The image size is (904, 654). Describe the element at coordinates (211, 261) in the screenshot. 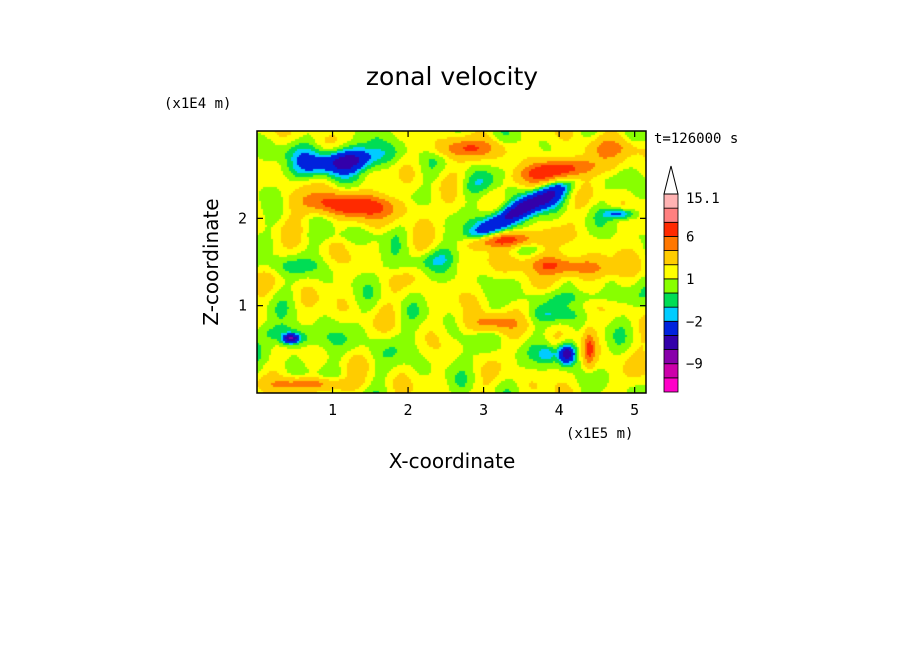

I see `y-axis-label: Z-coordinate` at that location.